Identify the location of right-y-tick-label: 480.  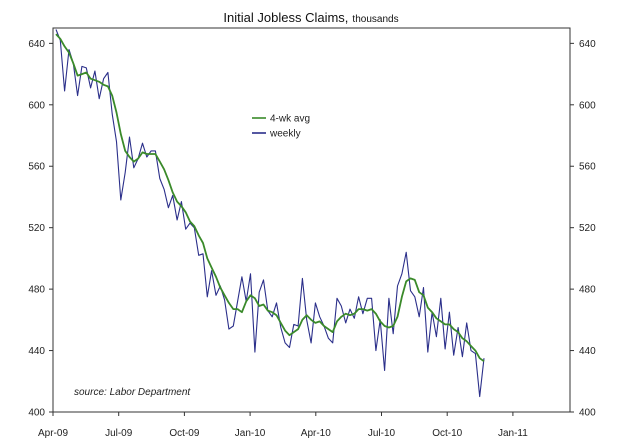
(587, 290).